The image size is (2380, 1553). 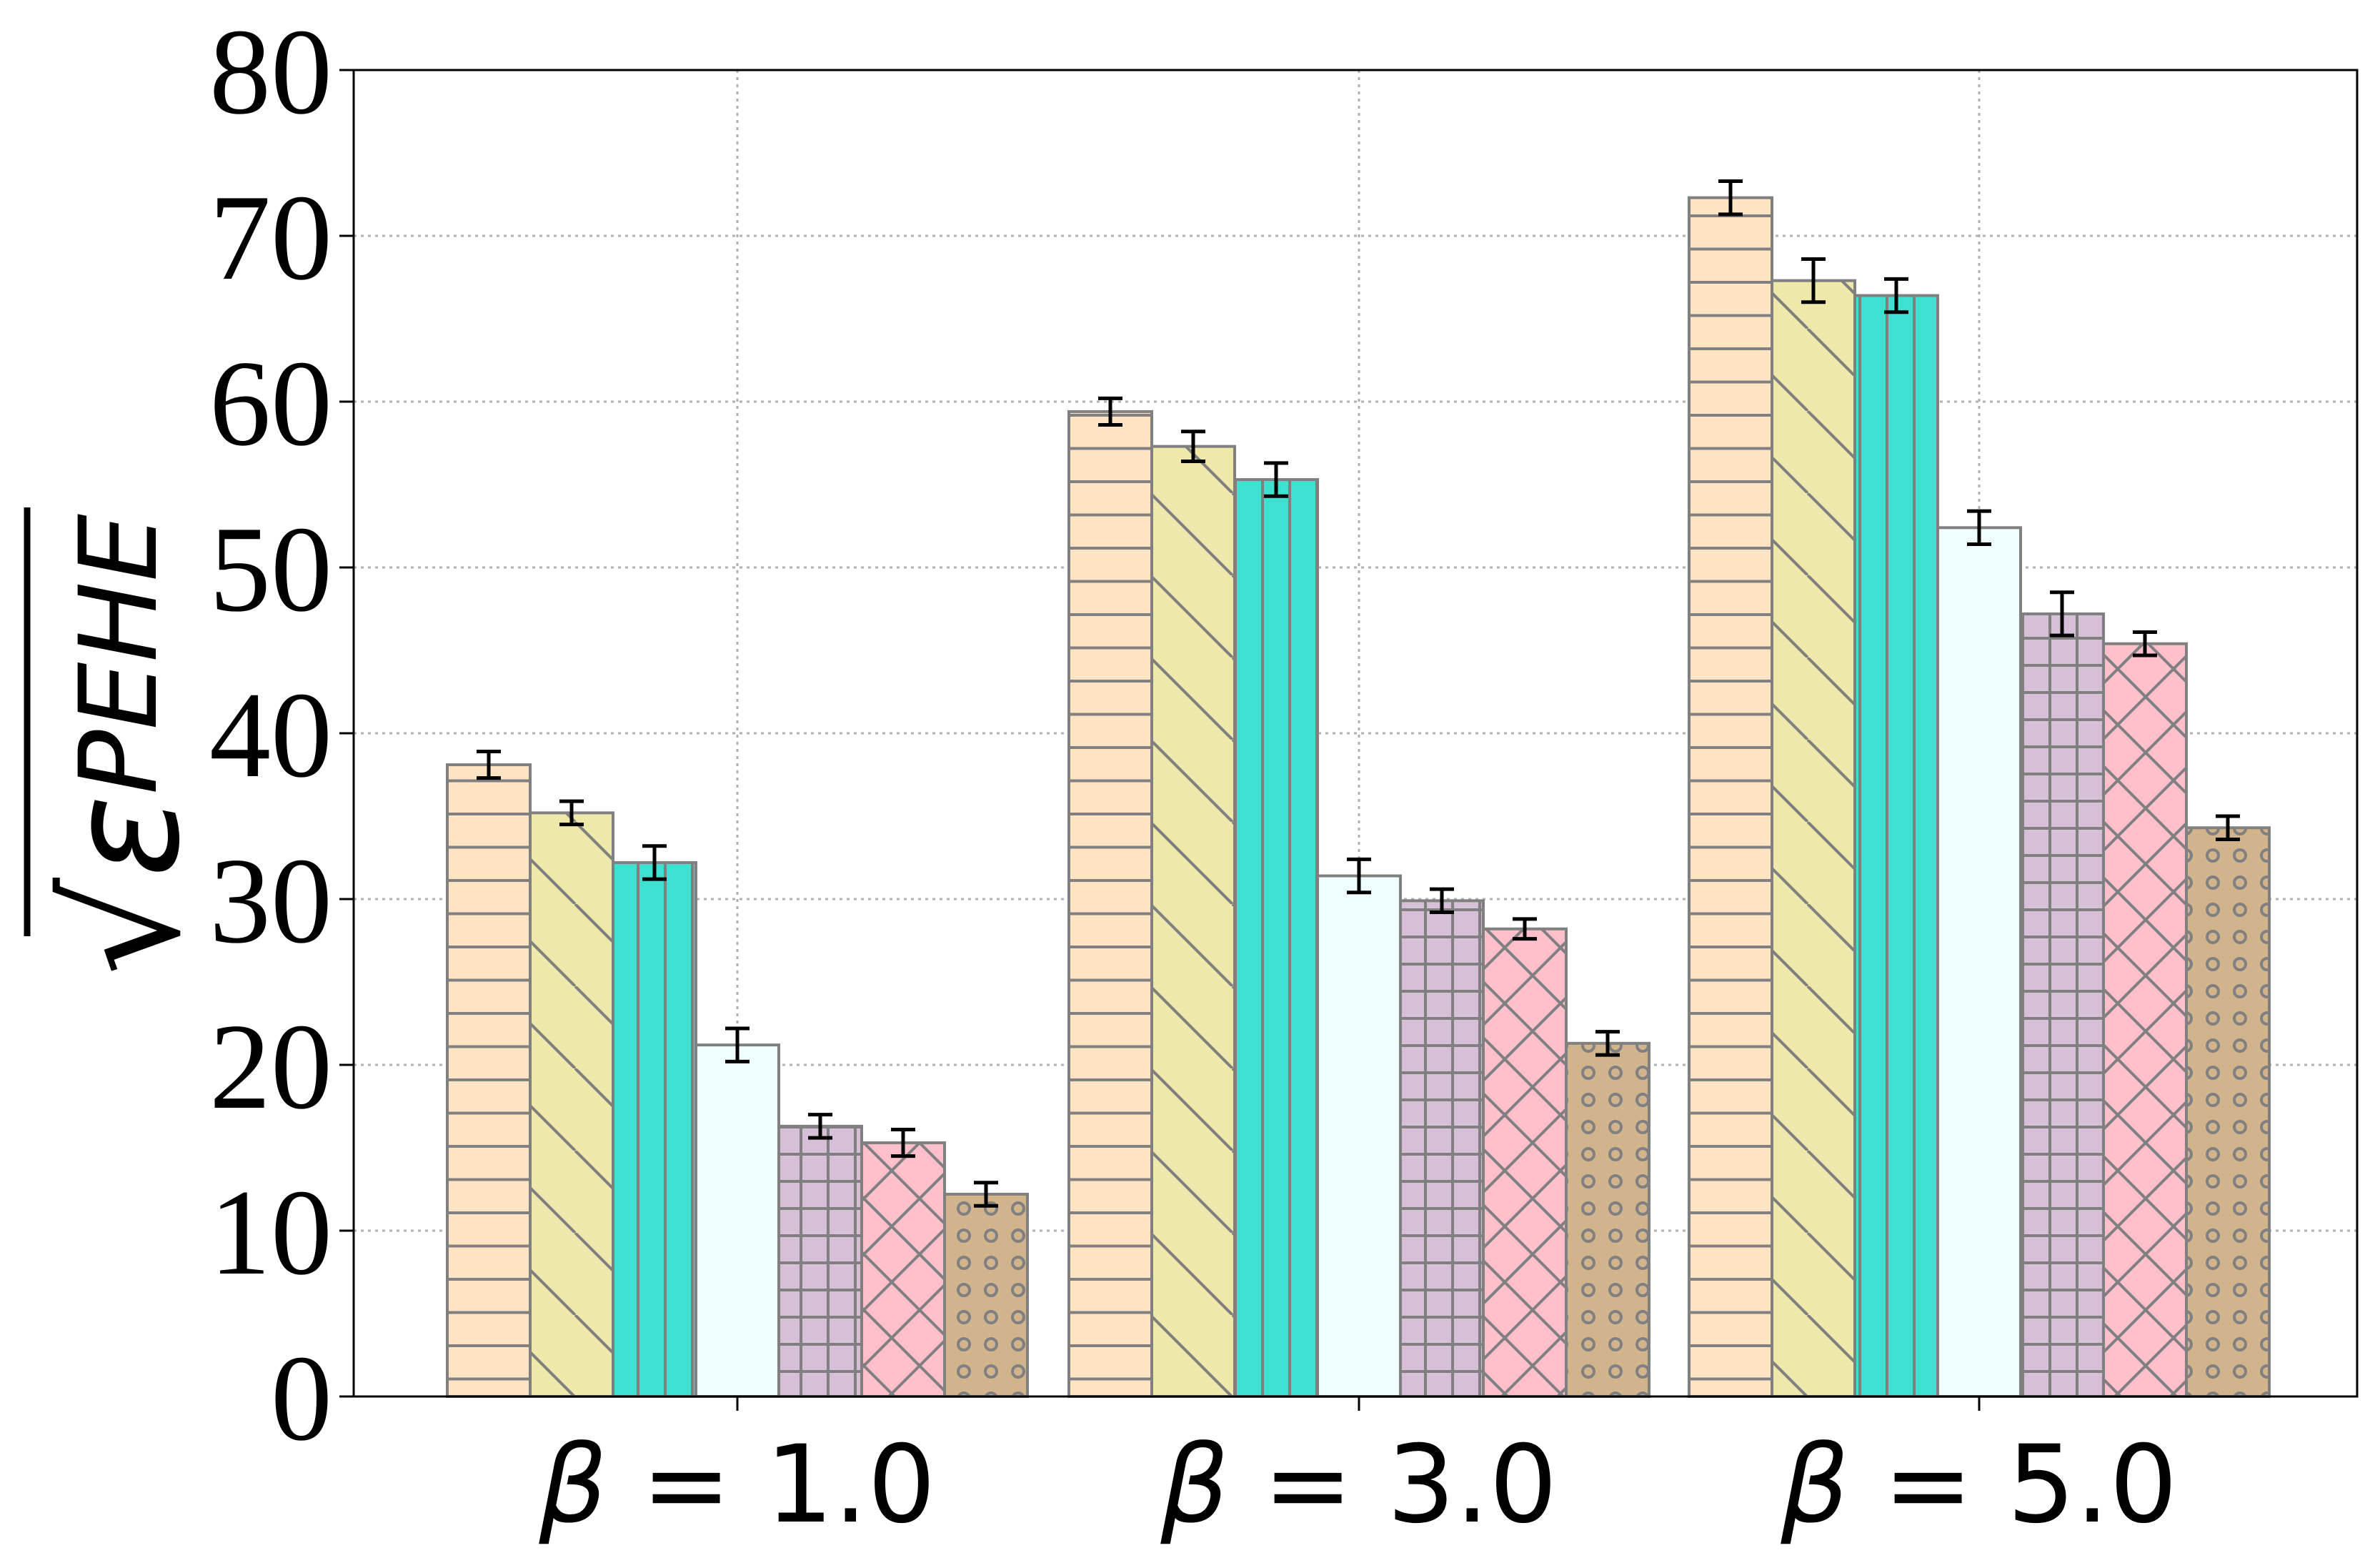 What do you see at coordinates (270, 238) in the screenshot?
I see `y-tick-label: 70` at bounding box center [270, 238].